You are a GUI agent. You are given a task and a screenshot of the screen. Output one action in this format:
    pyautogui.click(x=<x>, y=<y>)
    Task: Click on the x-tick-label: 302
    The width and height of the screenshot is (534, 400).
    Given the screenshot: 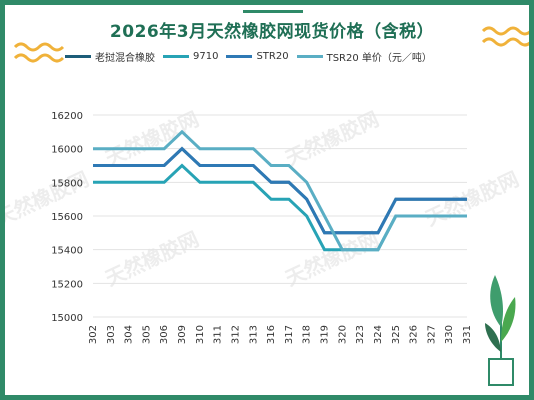 What is the action you would take?
    pyautogui.click(x=93, y=334)
    